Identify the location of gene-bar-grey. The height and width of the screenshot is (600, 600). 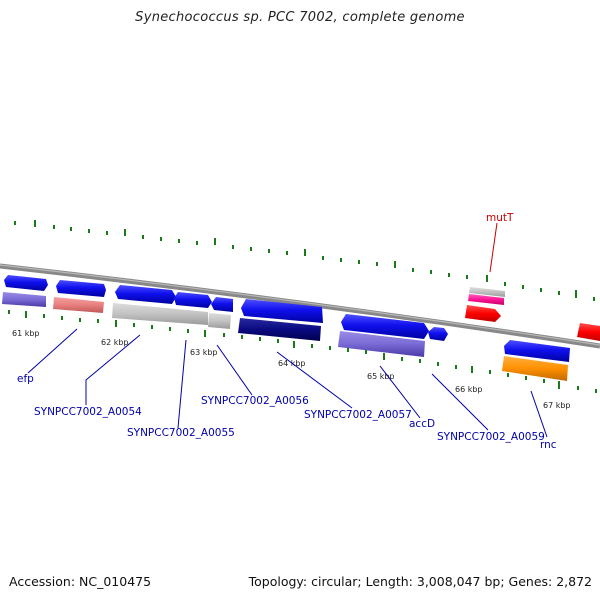
(160, 314).